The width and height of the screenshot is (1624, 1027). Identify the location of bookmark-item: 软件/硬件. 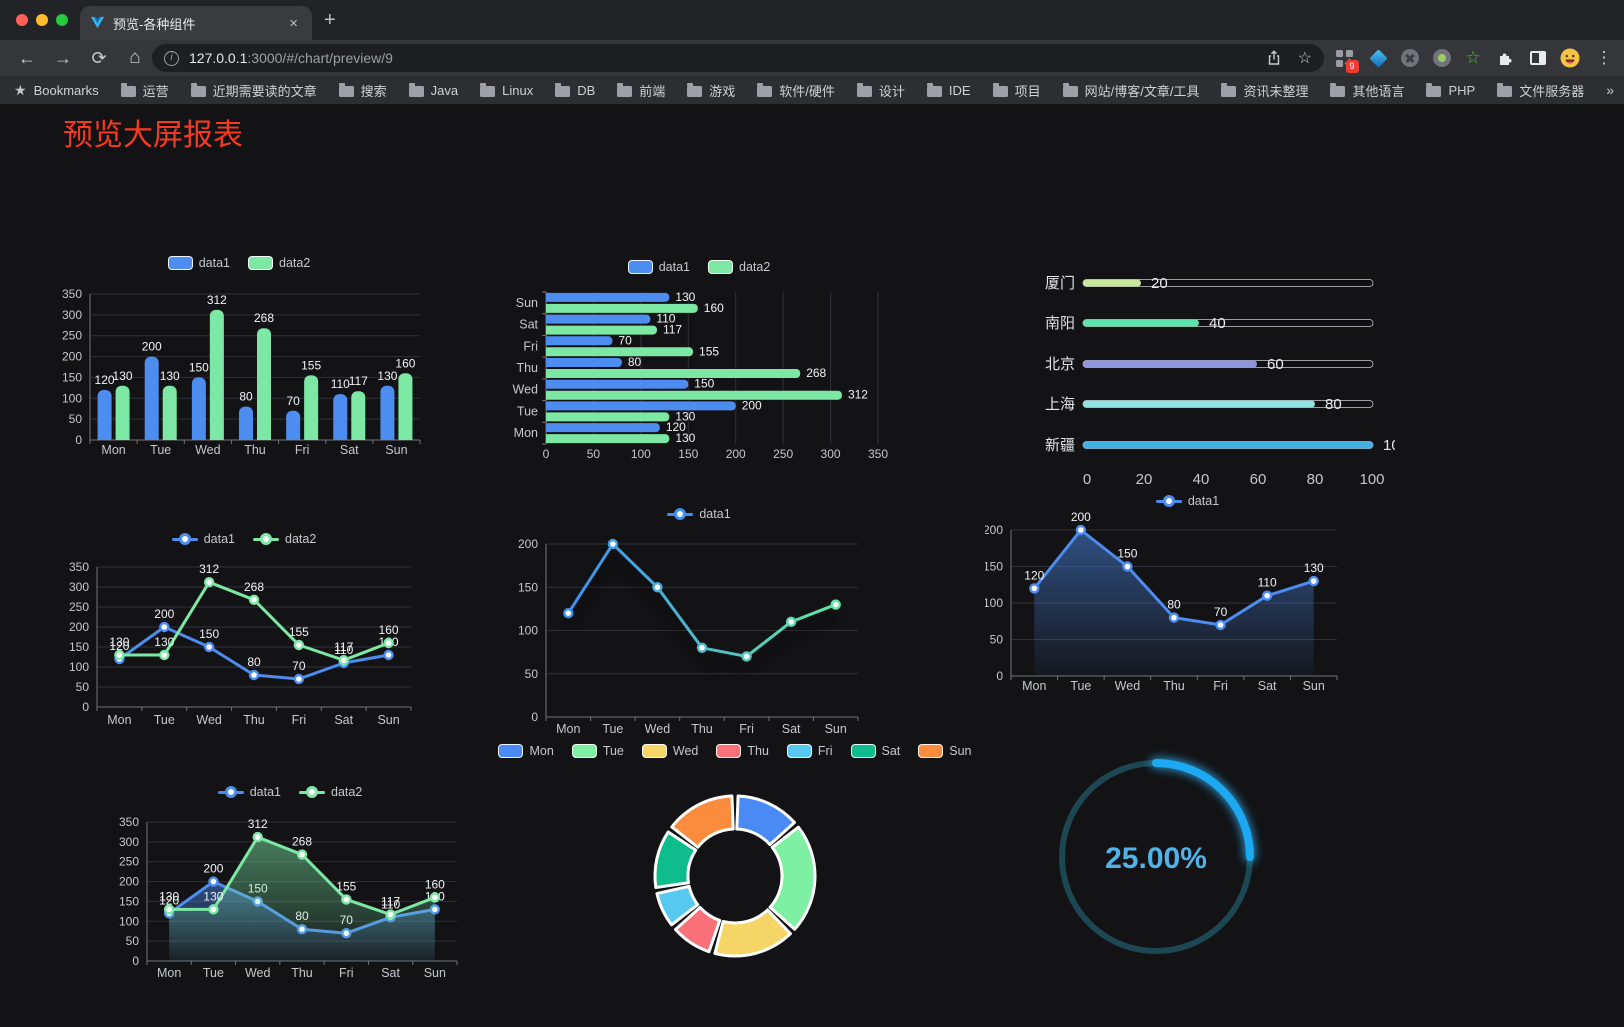
(796, 90).